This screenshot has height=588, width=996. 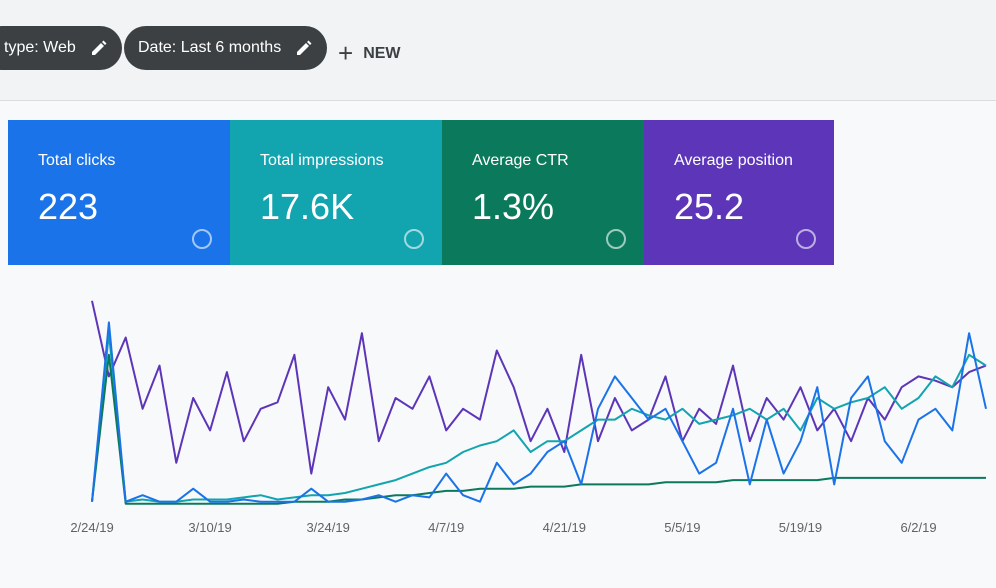 I want to click on x-tick-label: 6/2/19, so click(x=918, y=527).